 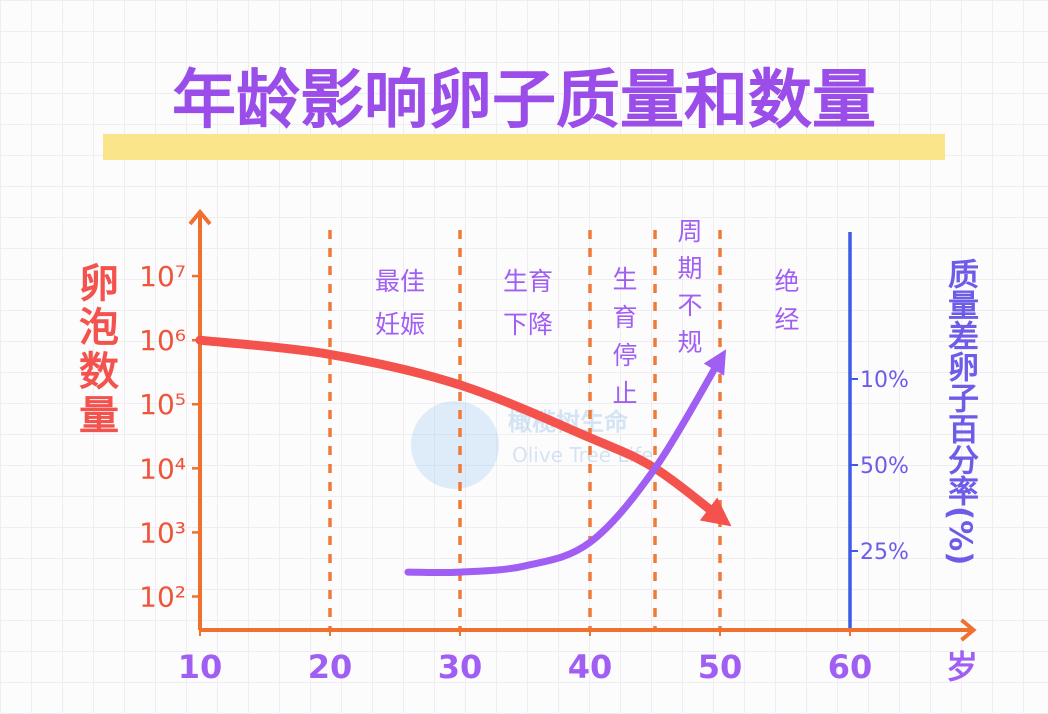 What do you see at coordinates (162, 532) in the screenshot?
I see `y-tick-label: 10³` at bounding box center [162, 532].